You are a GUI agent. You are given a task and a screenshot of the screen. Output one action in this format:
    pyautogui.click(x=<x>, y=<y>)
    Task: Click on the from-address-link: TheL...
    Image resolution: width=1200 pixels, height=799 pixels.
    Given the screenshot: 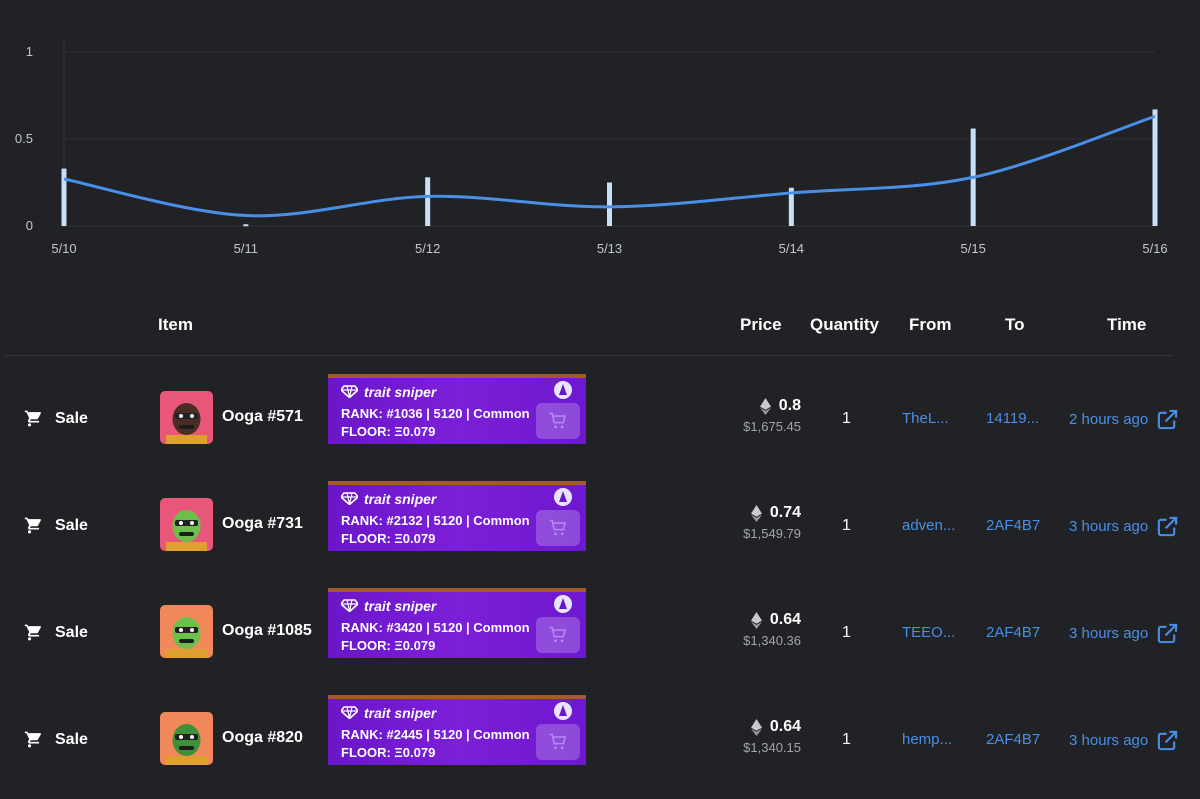 What is the action you would take?
    pyautogui.click(x=925, y=418)
    